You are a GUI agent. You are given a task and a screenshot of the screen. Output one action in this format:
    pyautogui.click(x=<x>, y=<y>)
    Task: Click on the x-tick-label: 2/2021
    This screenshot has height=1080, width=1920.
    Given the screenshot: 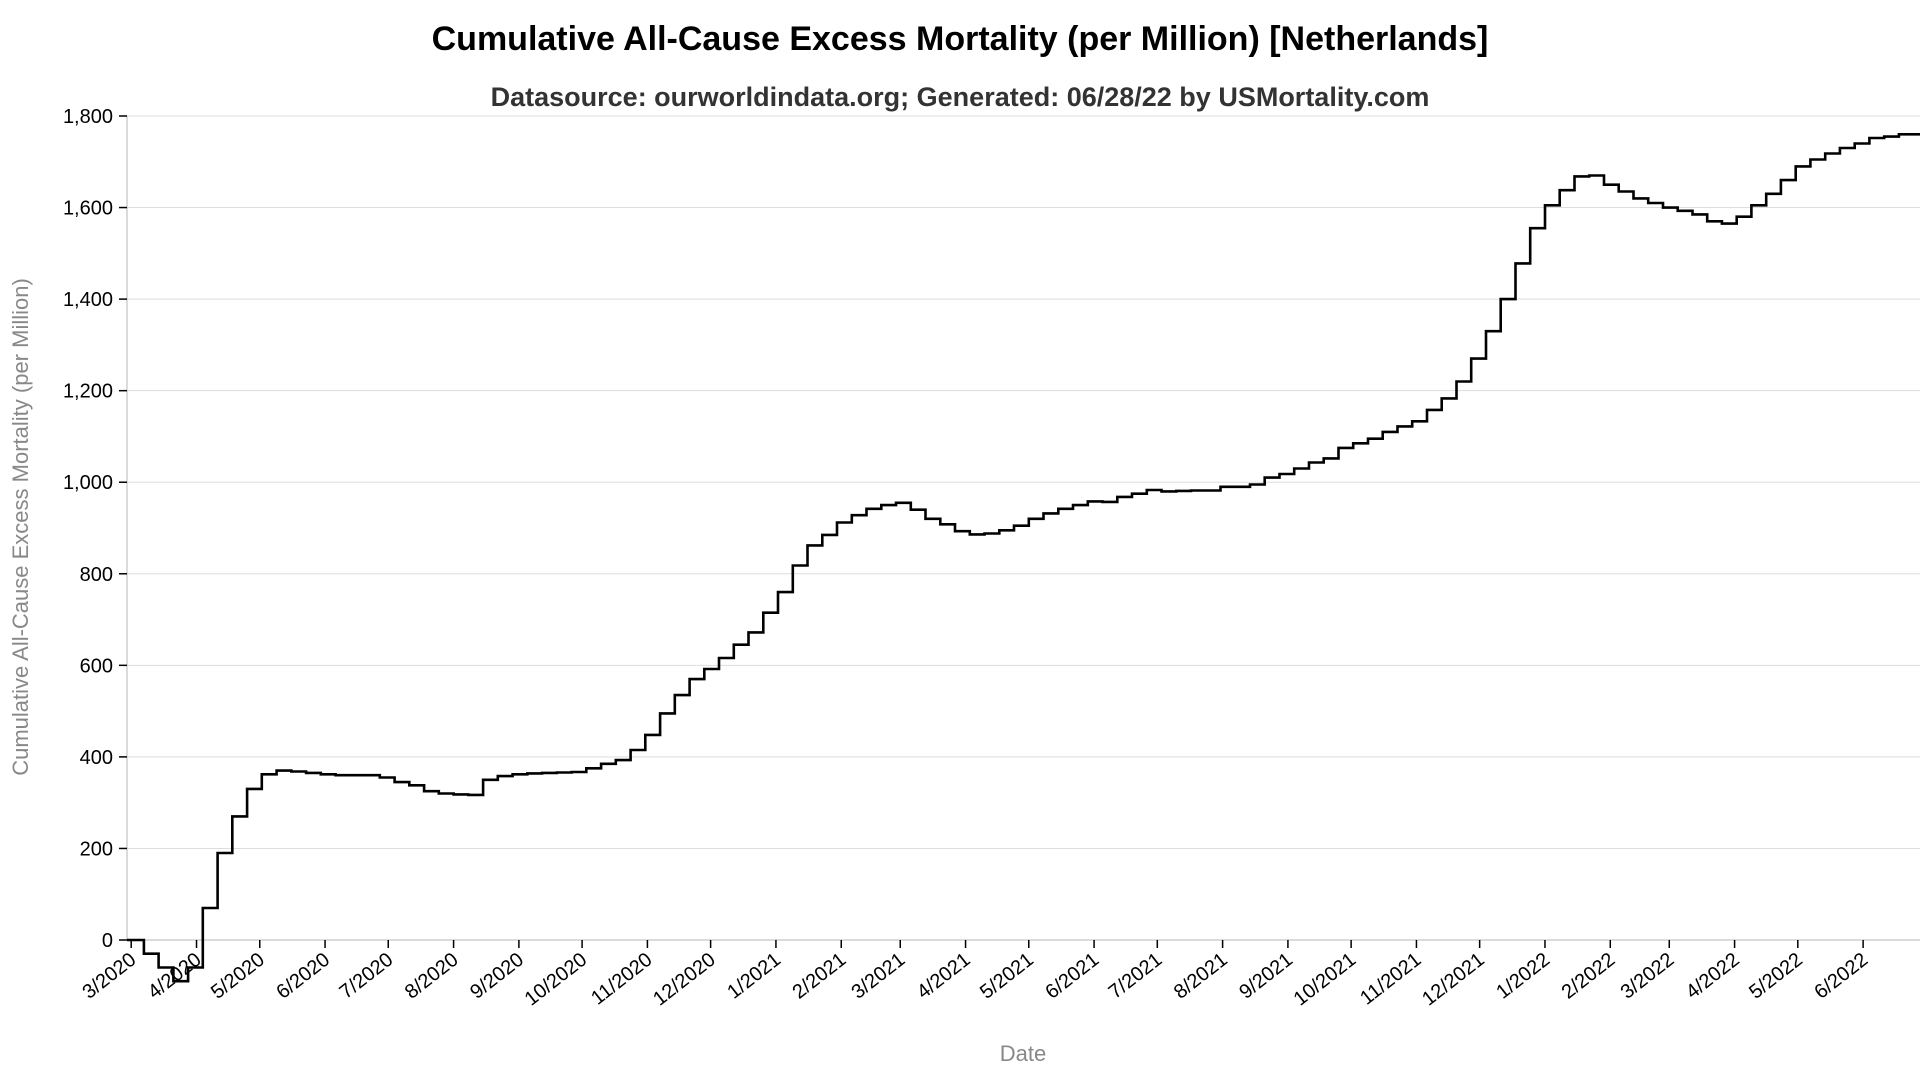 What is the action you would take?
    pyautogui.click(x=820, y=976)
    